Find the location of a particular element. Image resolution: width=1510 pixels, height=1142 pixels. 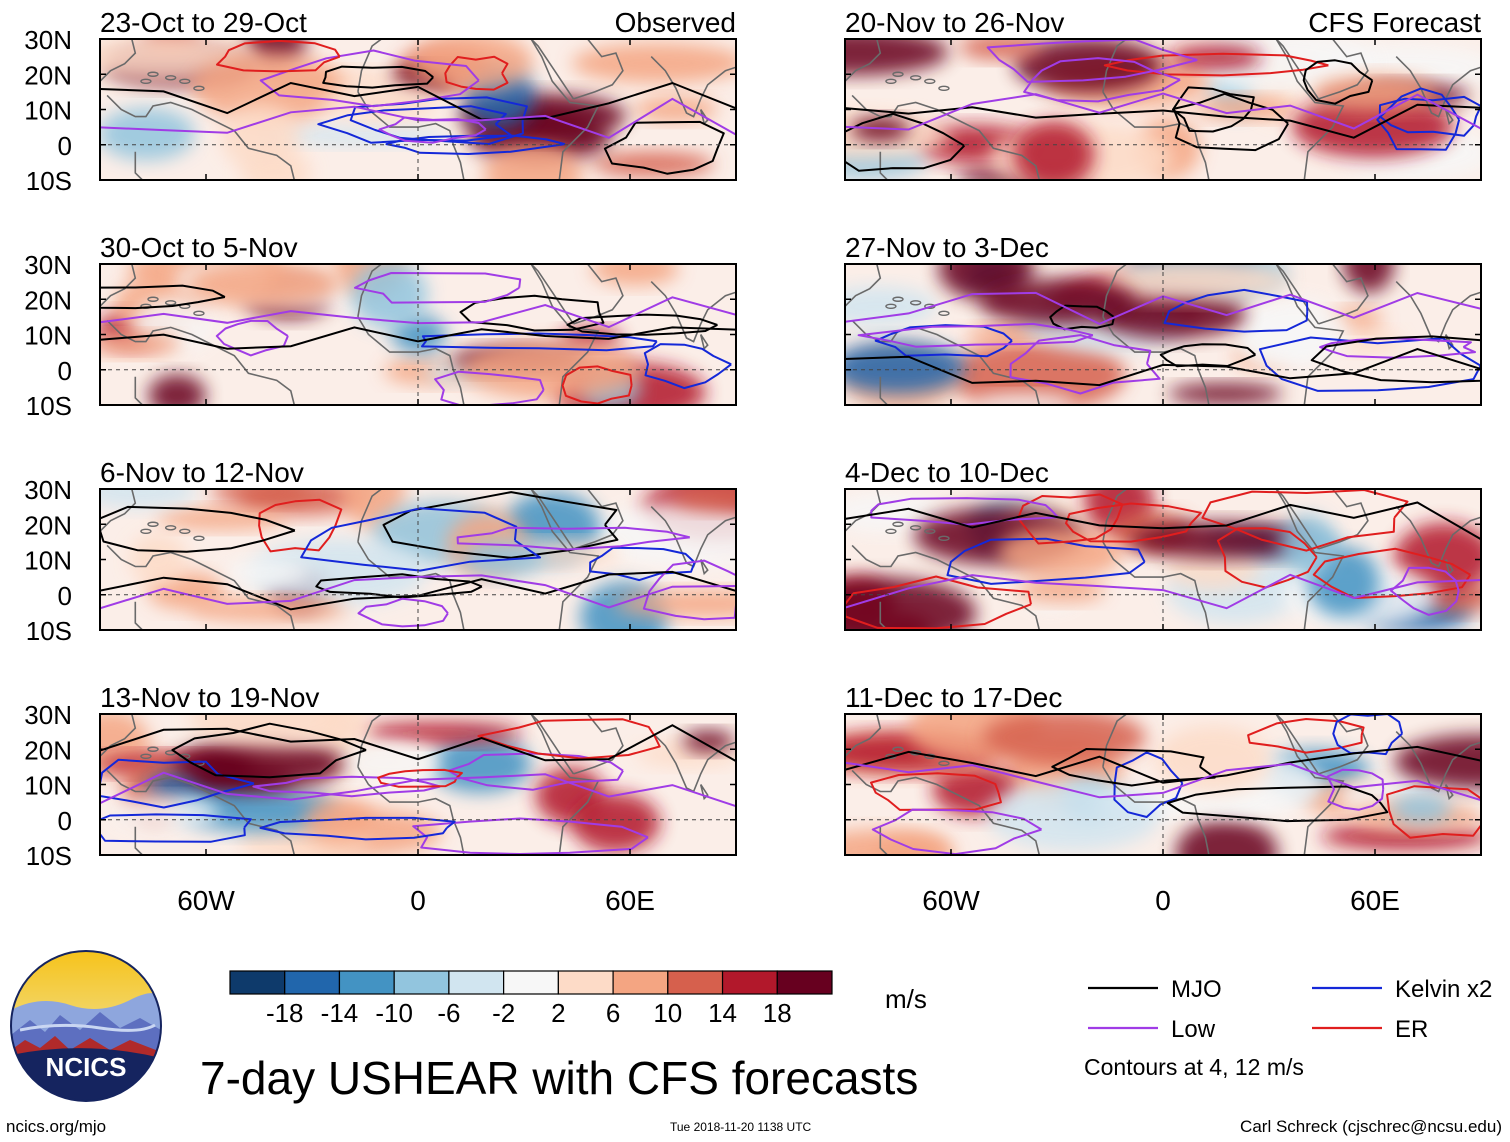

colorbar-tick-label: 2 is located at coordinates (558, 1013).